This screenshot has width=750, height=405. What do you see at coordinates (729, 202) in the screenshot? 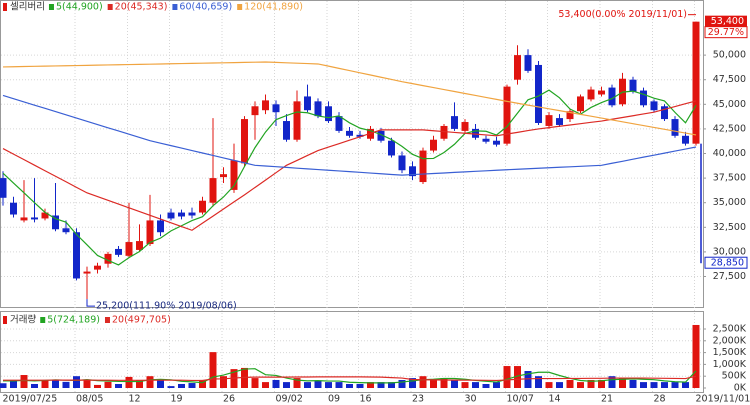
I see `y-tick-label: 35,000` at bounding box center [729, 202].